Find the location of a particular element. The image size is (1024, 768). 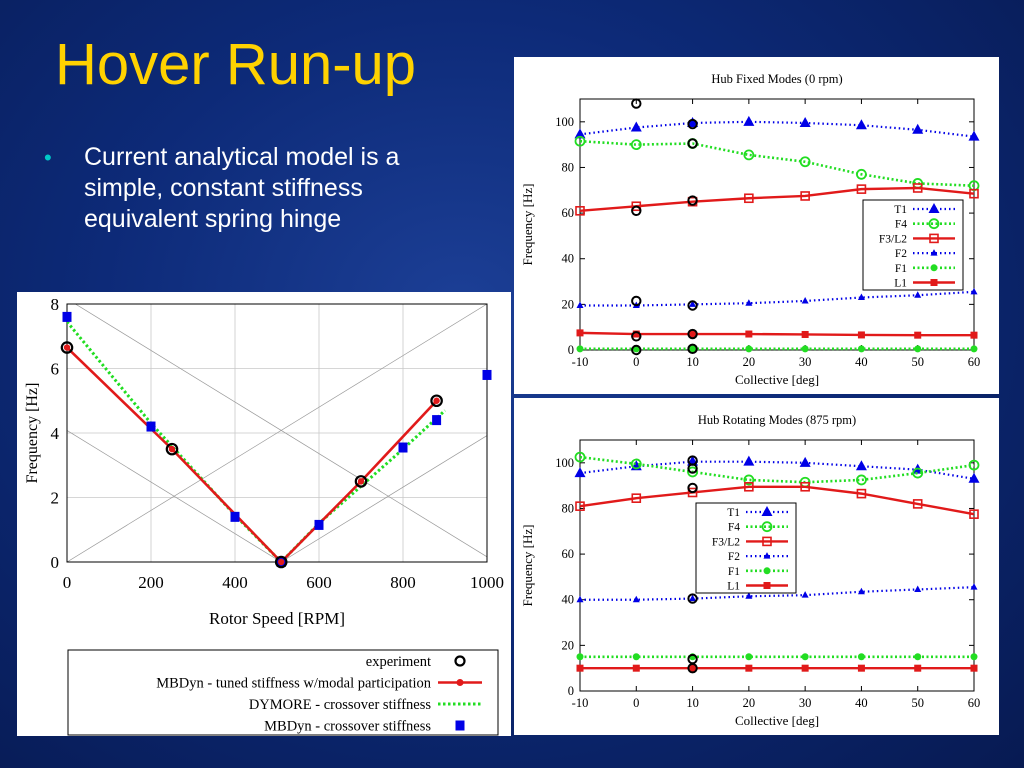

legend-label: F1 is located at coordinates (734, 572).